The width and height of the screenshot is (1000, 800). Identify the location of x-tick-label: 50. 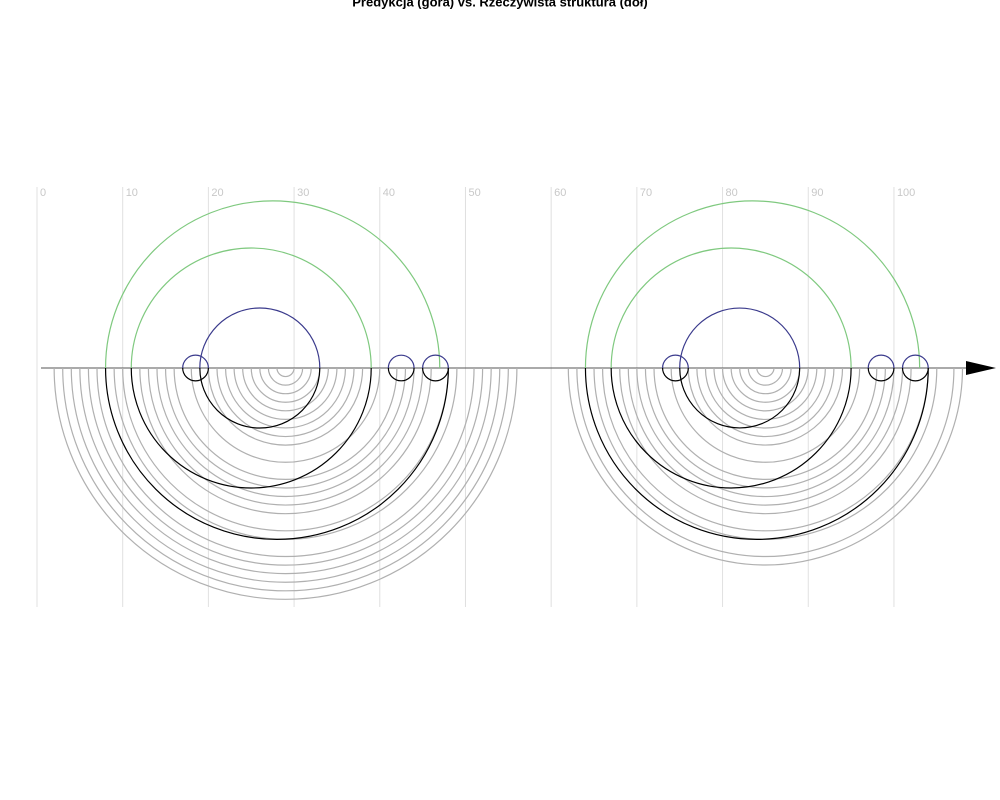
(474, 193).